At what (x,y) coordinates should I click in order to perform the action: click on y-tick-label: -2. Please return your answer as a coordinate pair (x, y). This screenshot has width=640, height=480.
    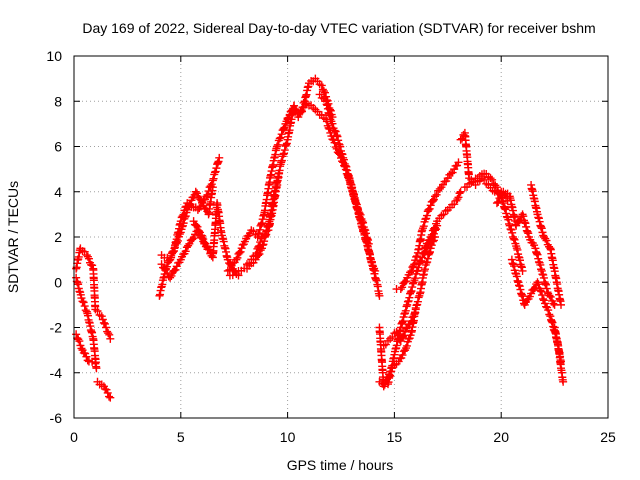
    Looking at the image, I should click on (56, 328).